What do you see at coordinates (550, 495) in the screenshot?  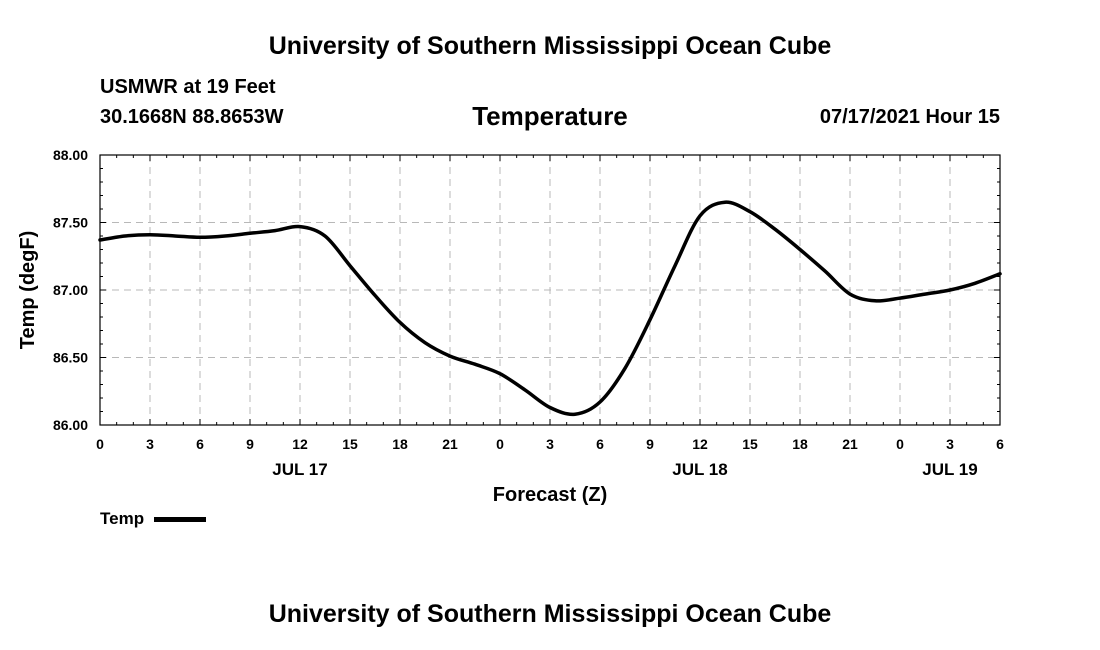 I see `x-axis-title: Forecast (Z)` at bounding box center [550, 495].